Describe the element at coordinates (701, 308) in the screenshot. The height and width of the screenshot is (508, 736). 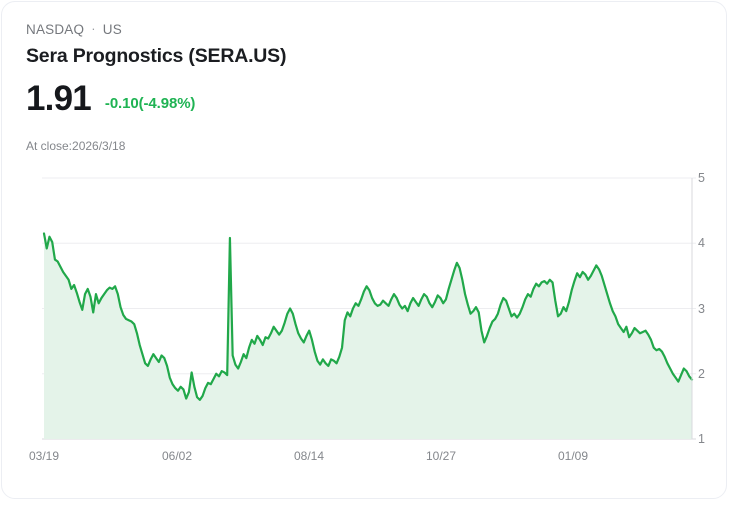
I see `y-tick-label: 3` at that location.